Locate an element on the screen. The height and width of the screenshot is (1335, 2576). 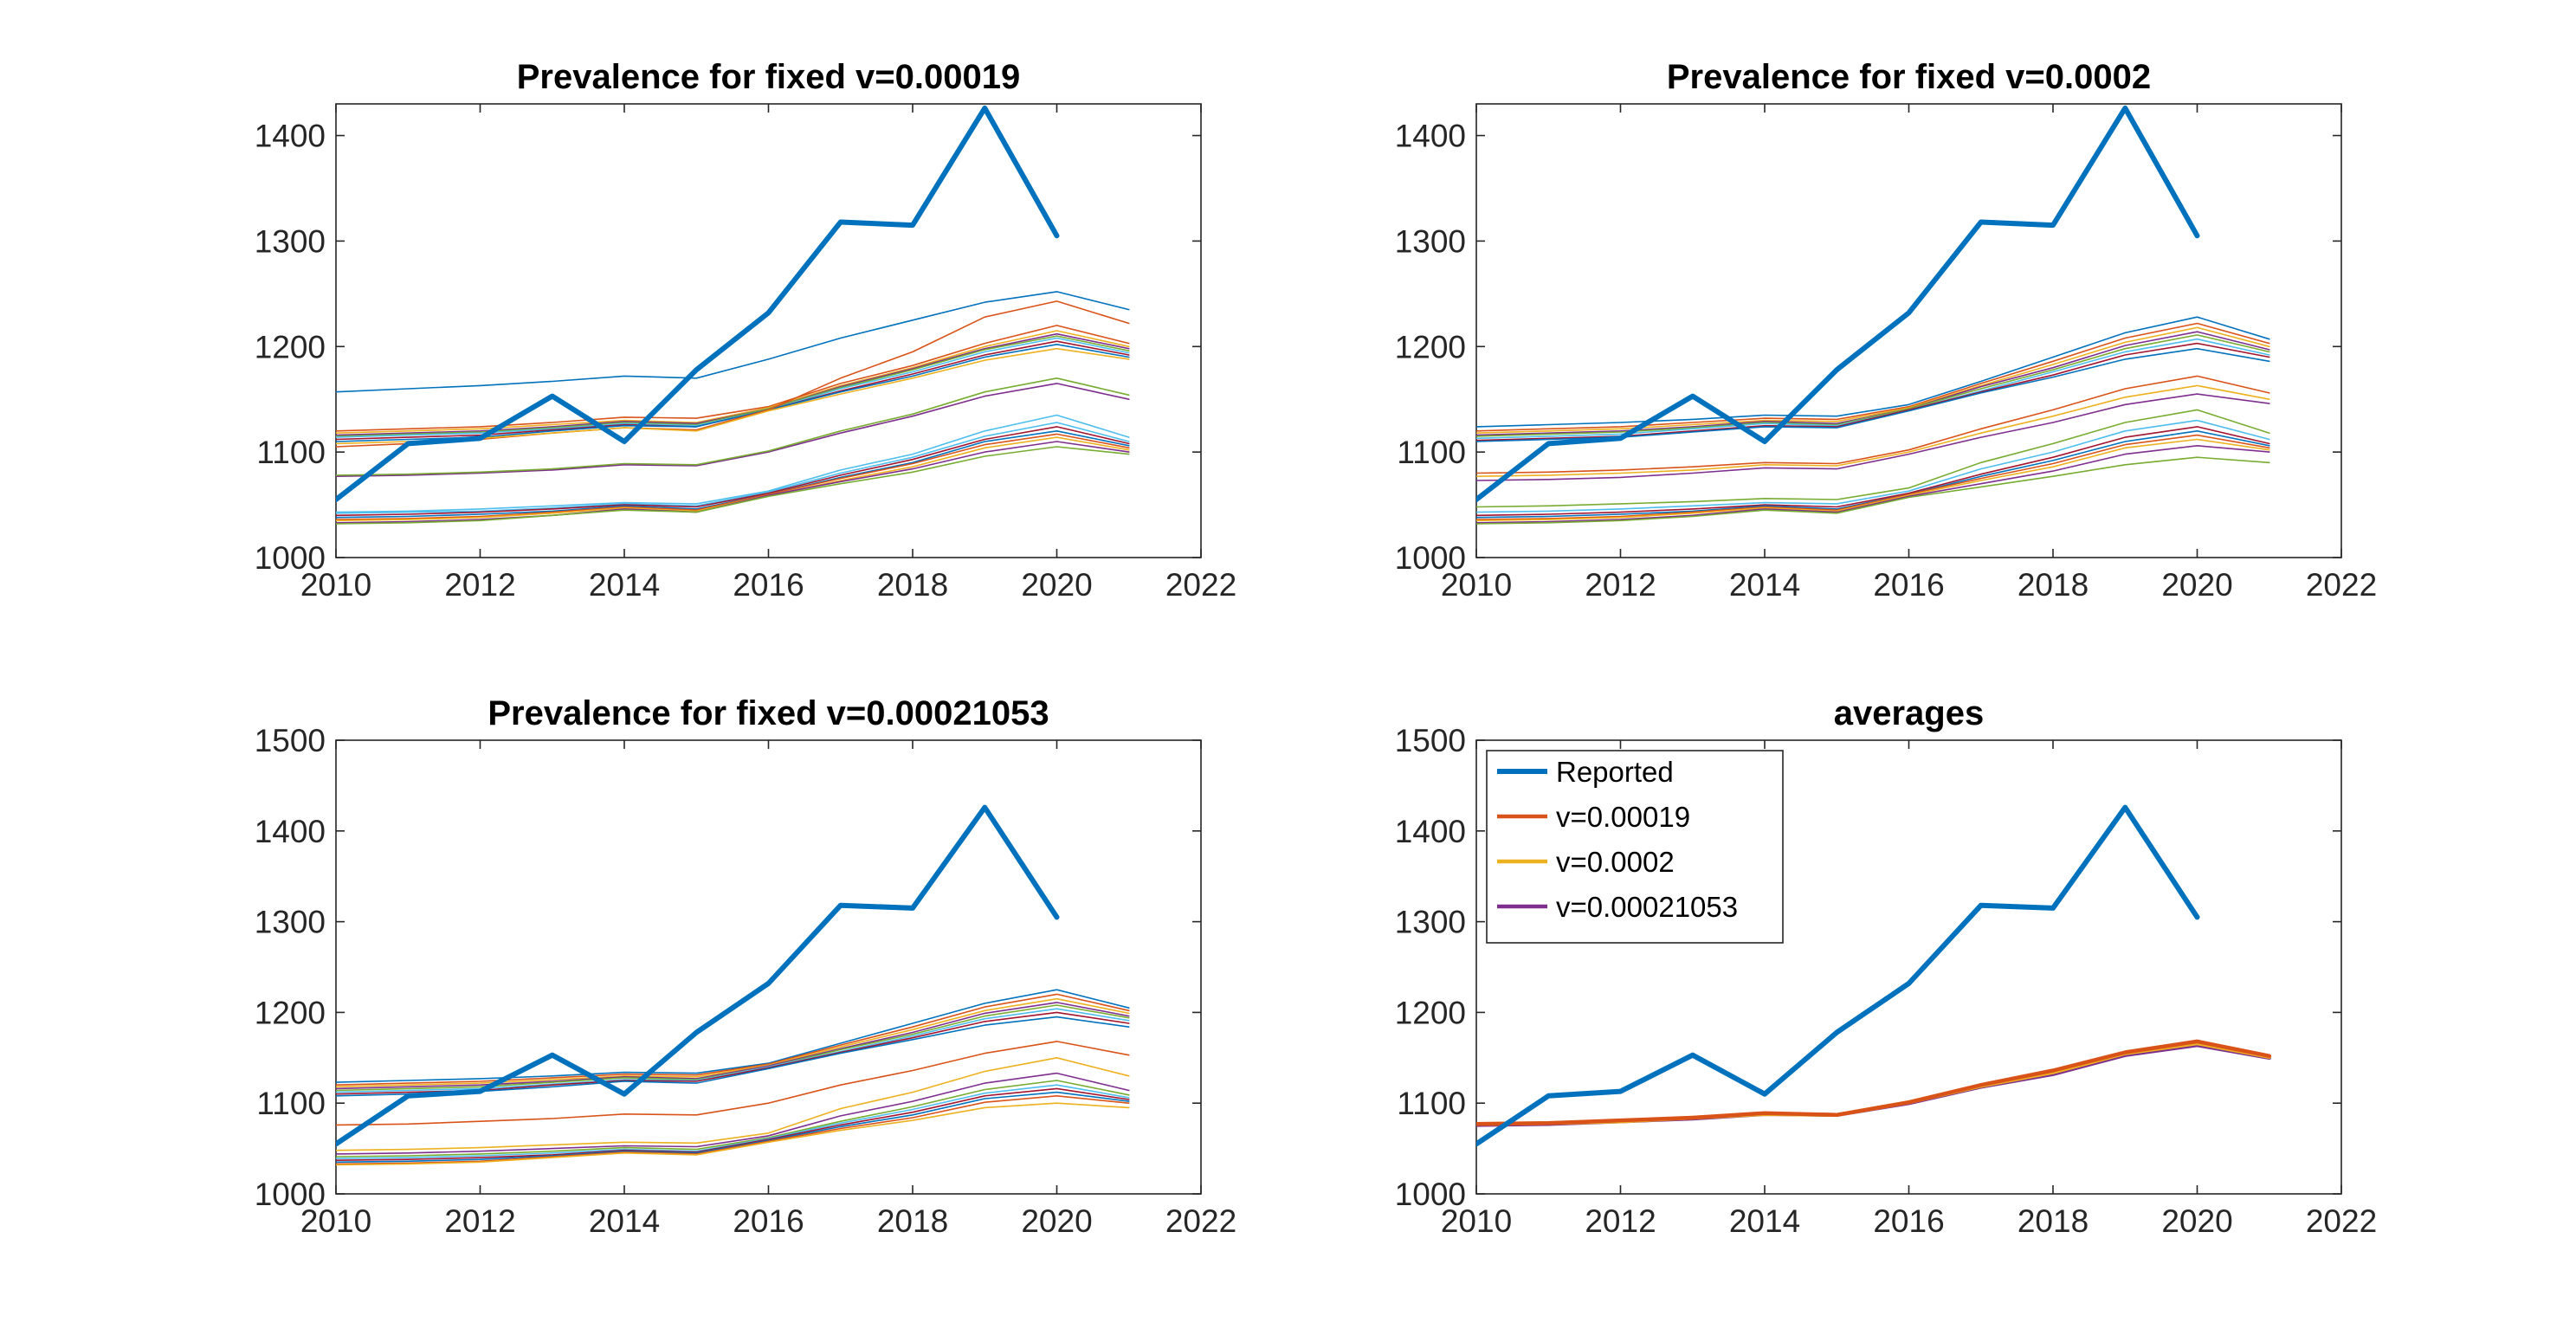
subplot-title: Prevalence for fixed v=0.0002 is located at coordinates (1909, 77).